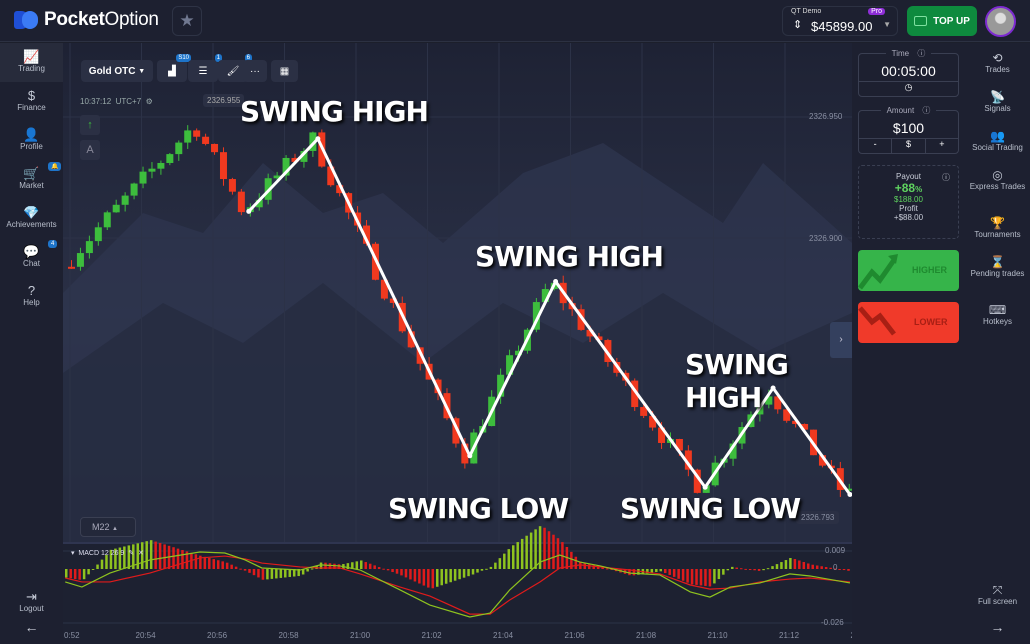 The width and height of the screenshot is (1030, 644). Describe the element at coordinates (31, 218) in the screenshot. I see `sidebar-item-achievements: 💎 Achievements` at that location.